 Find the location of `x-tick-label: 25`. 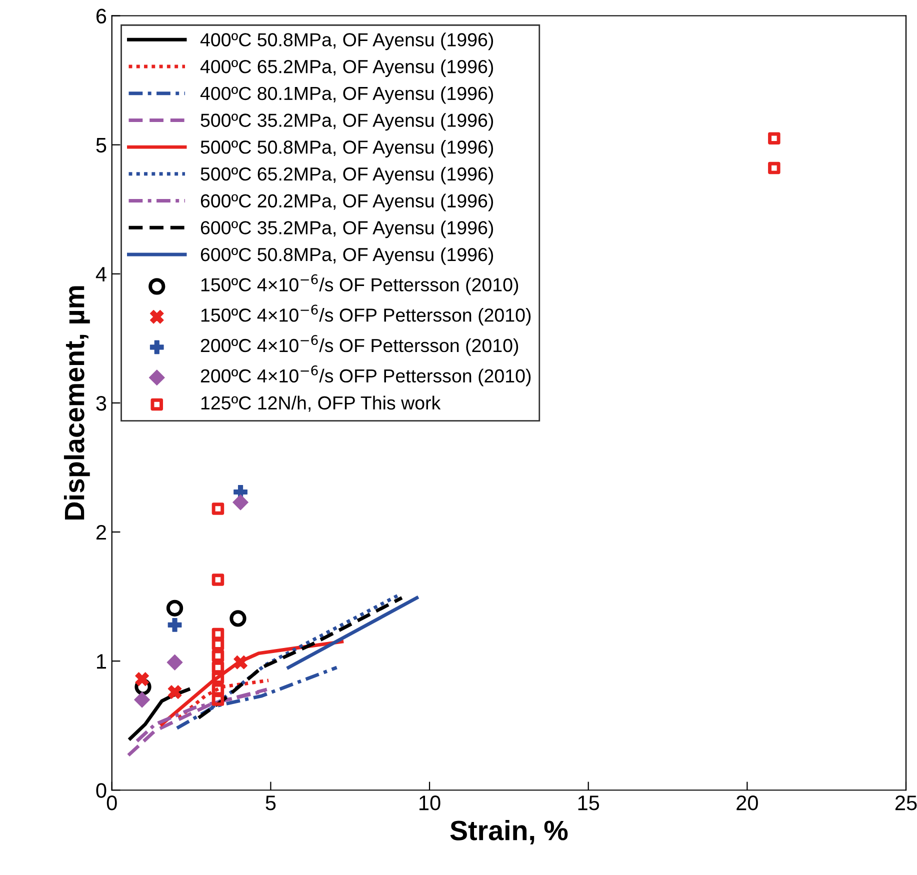

x-tick-label: 25 is located at coordinates (906, 803).